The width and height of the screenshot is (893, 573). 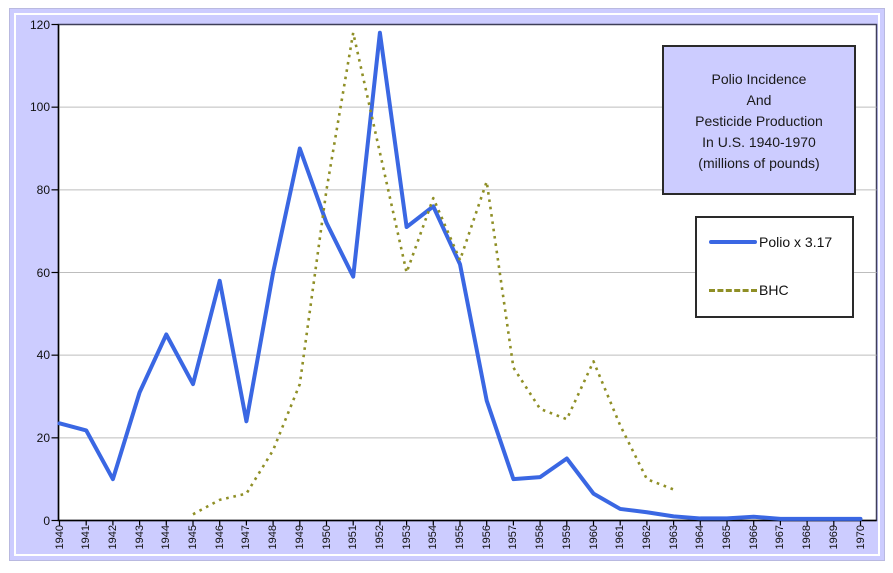 I want to click on y-axis-label: 80, so click(x=43, y=189).